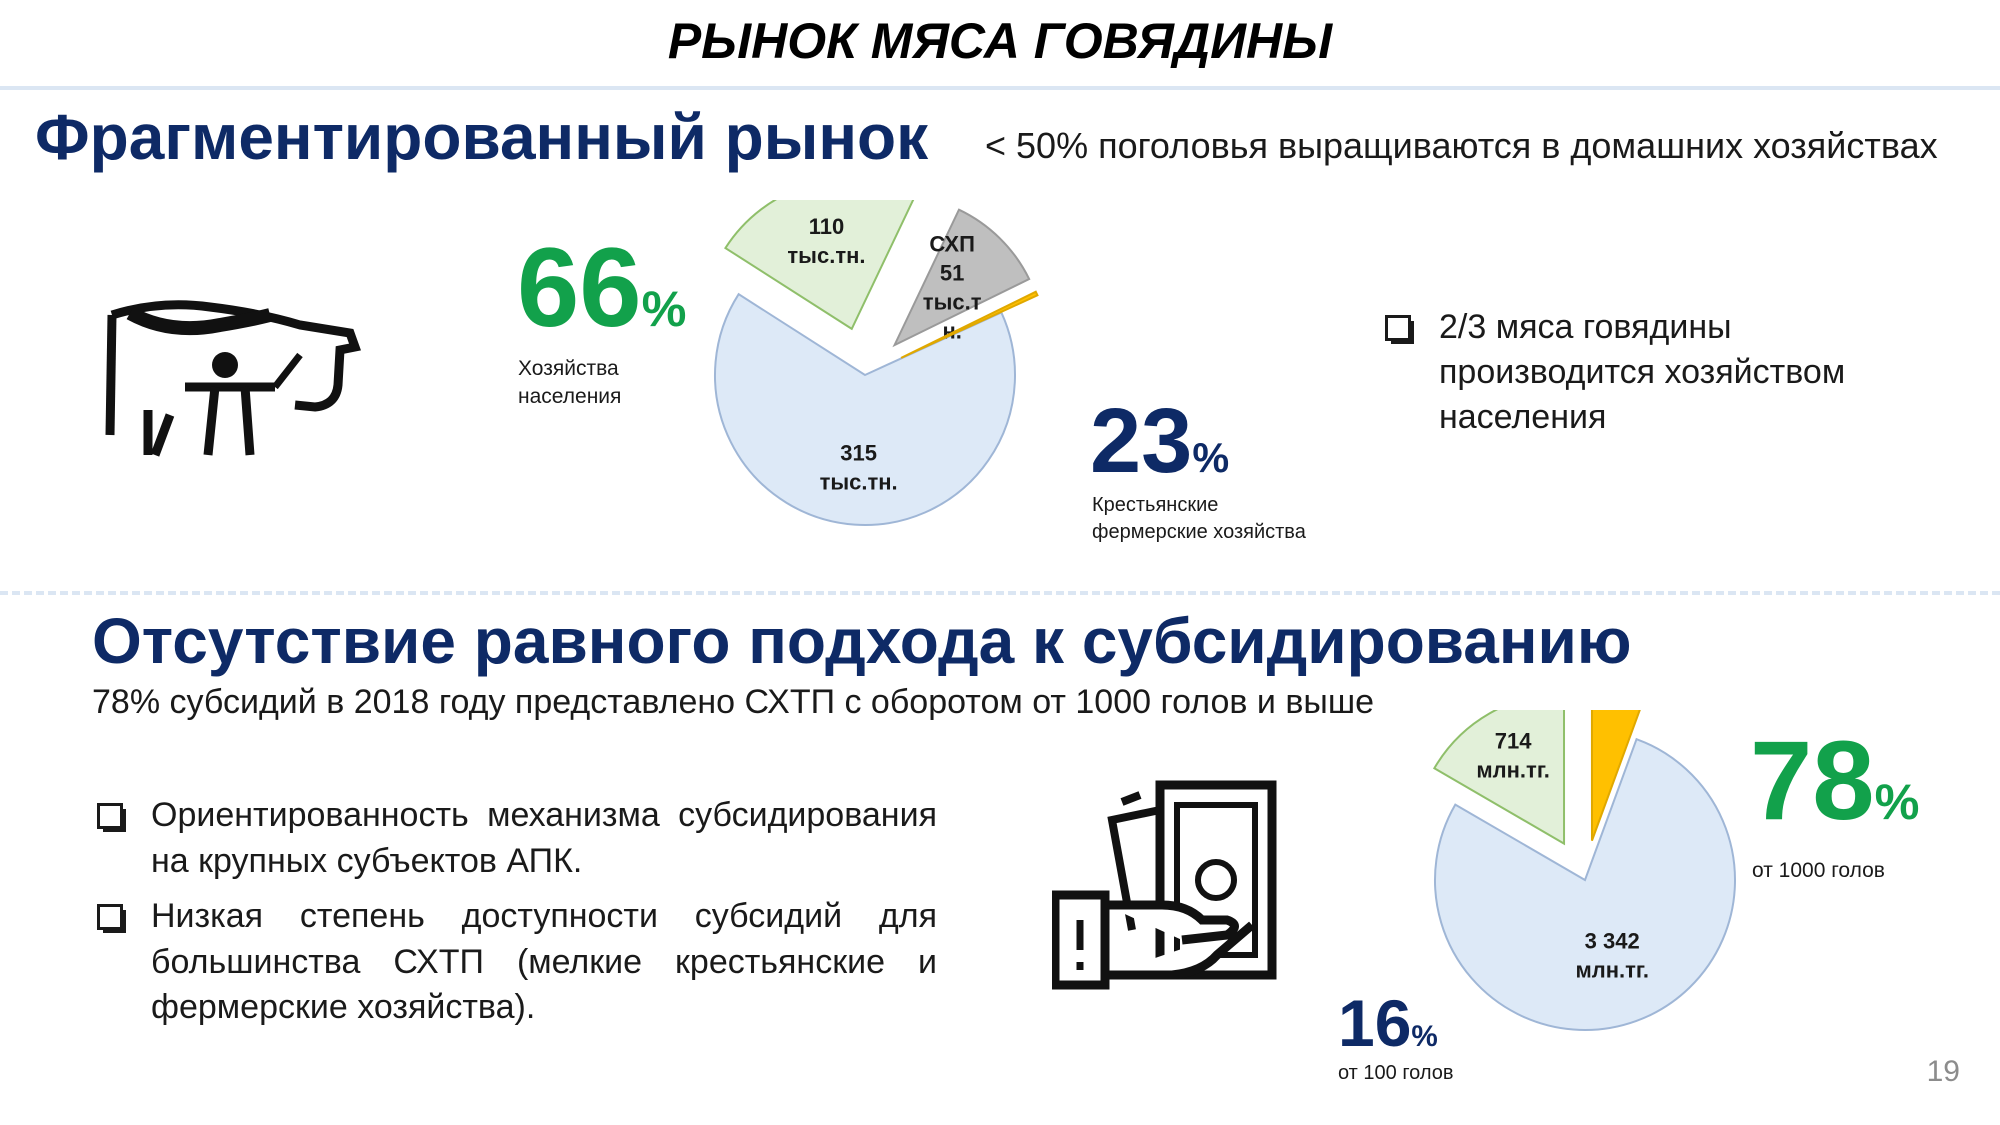 Image resolution: width=2000 pixels, height=1125 pixels. What do you see at coordinates (579, 287) in the screenshot?
I see `stat-66-value: 66` at bounding box center [579, 287].